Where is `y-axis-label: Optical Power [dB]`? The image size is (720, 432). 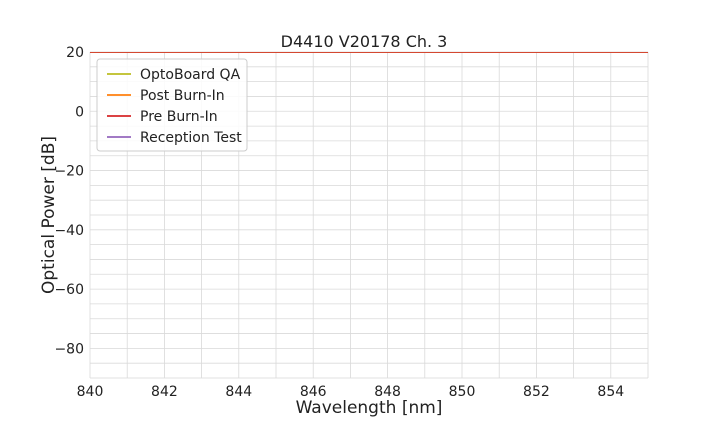
y-axis-label: Optical Power [dB] is located at coordinates (49, 215).